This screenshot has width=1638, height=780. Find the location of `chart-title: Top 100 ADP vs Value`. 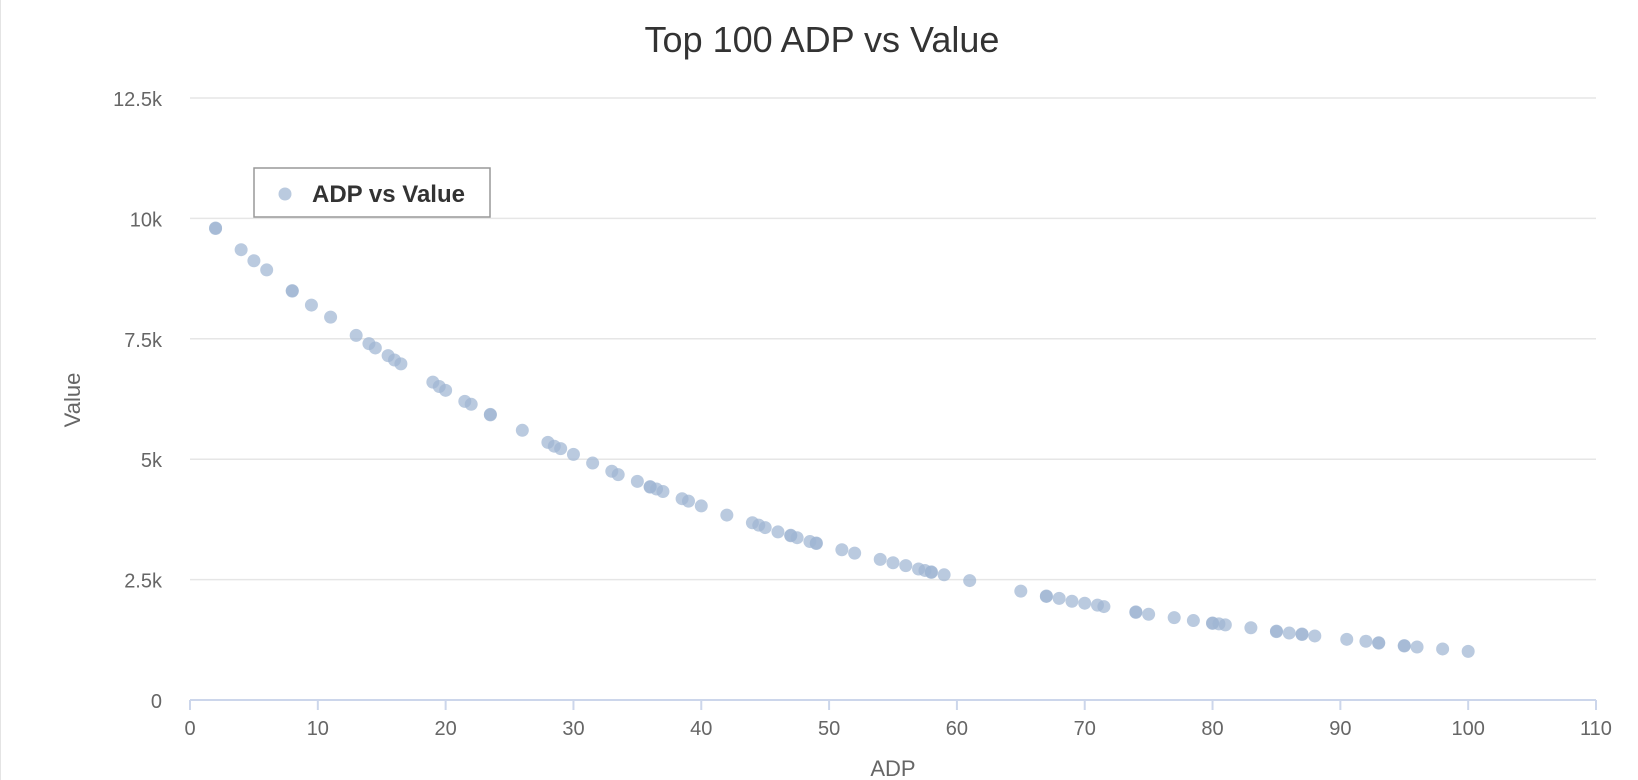

chart-title: Top 100 ADP vs Value is located at coordinates (822, 39).